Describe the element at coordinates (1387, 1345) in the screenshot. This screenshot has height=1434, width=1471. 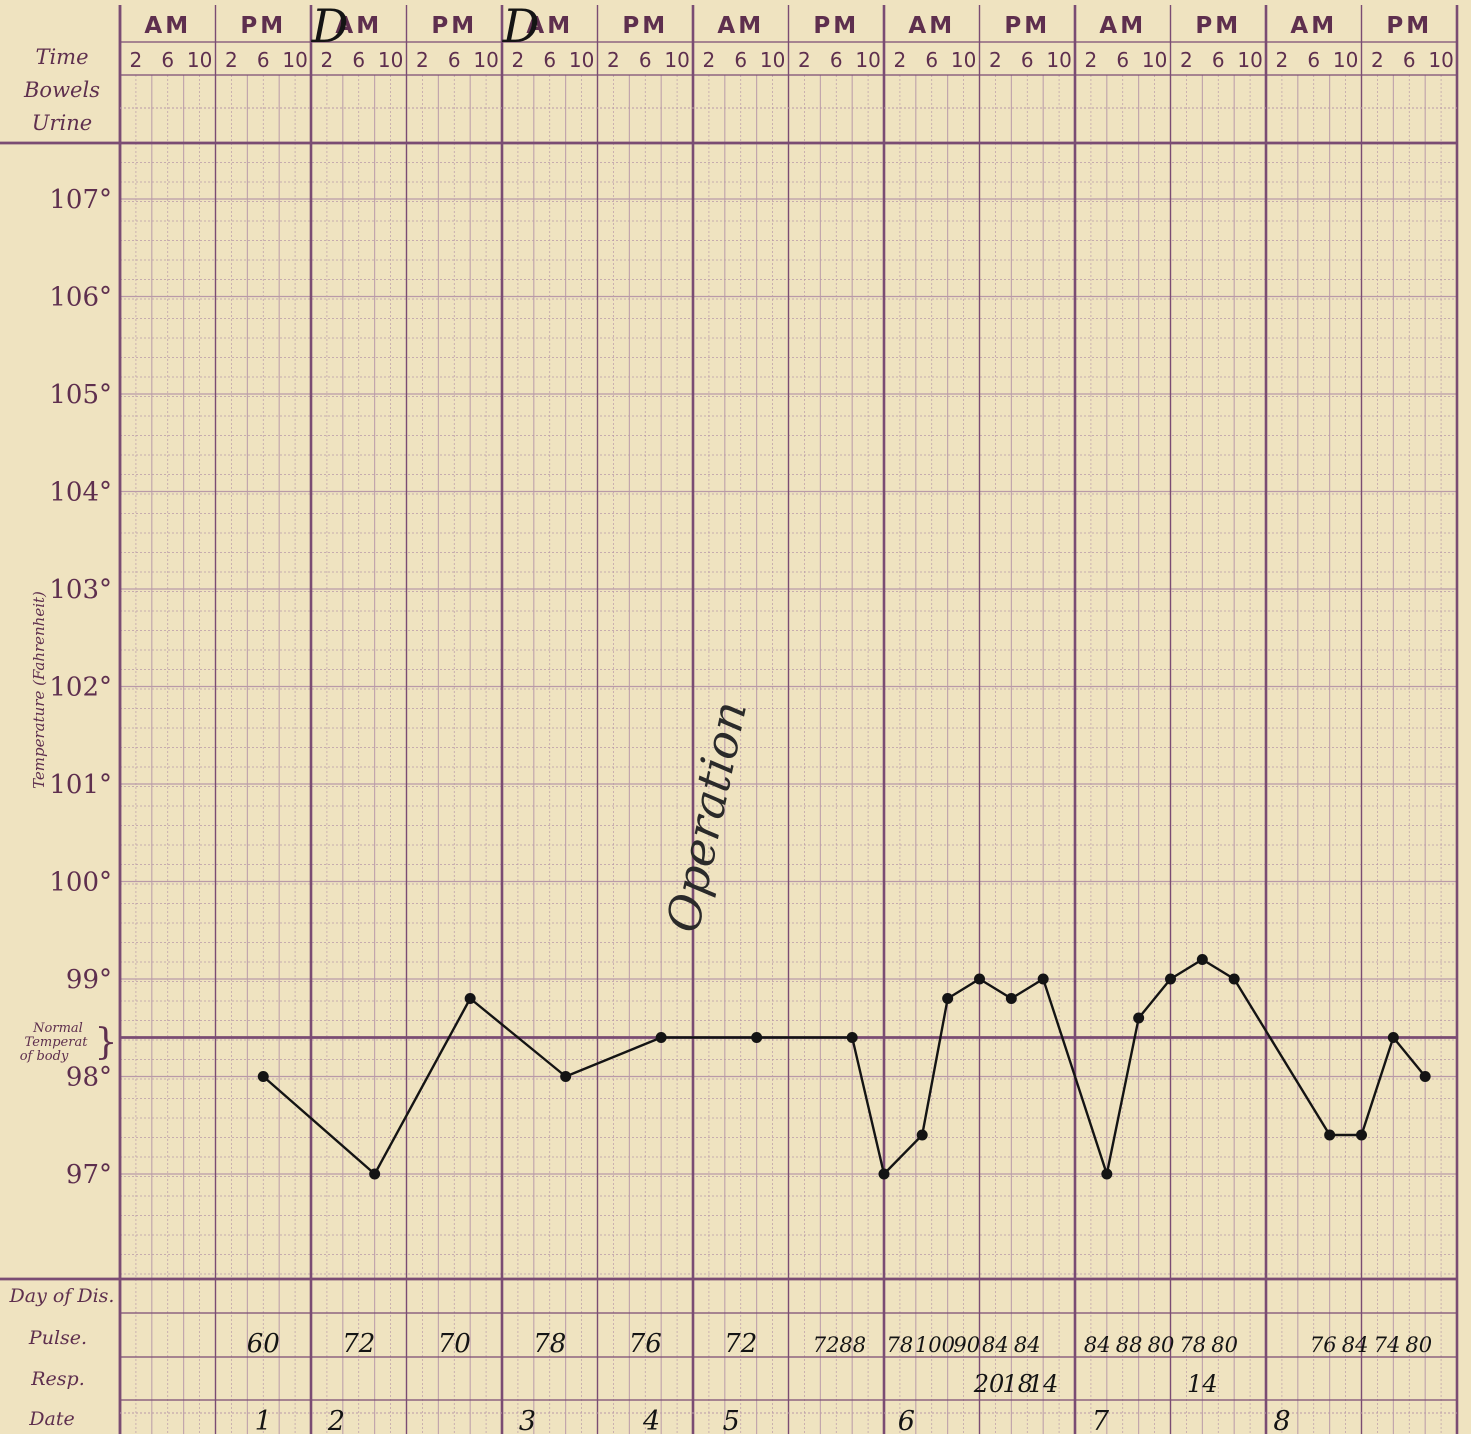
I see `pulse-value: 74` at that location.